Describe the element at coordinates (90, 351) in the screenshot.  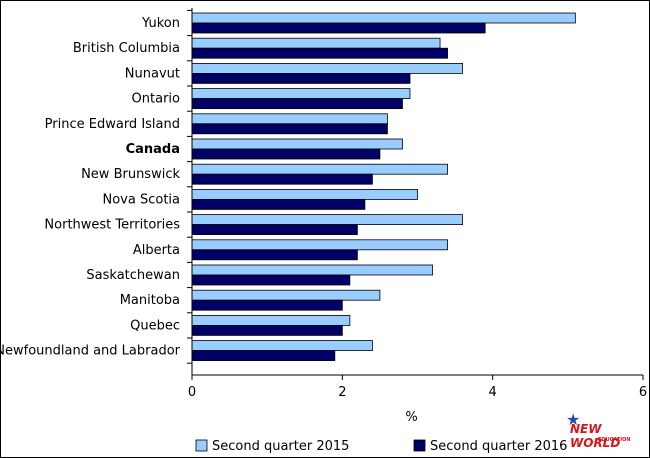
I see `category-label: Newfoundland and Labrador` at that location.